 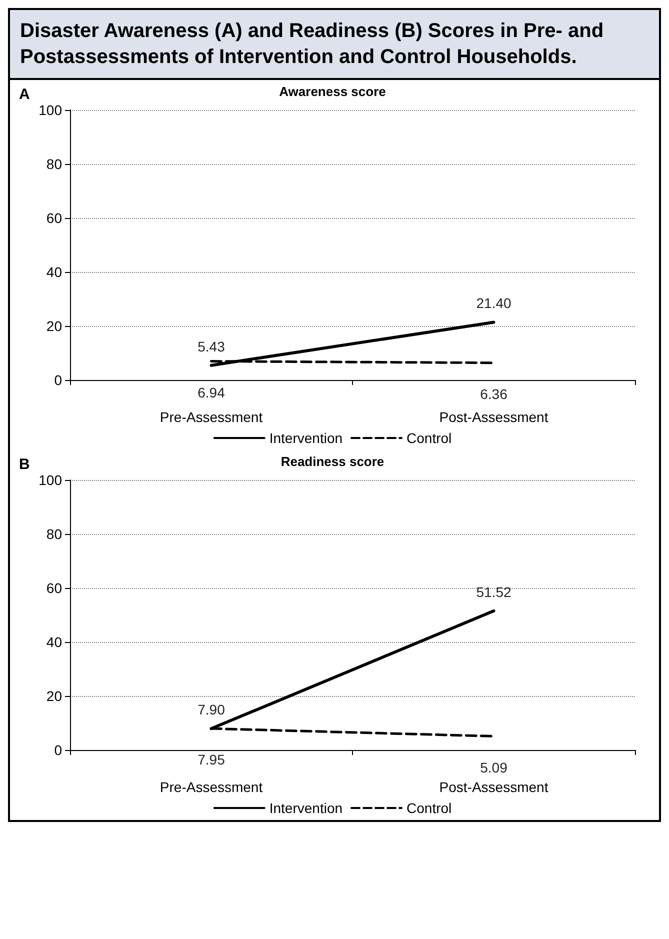 What do you see at coordinates (494, 592) in the screenshot?
I see `data-label: 51.52` at bounding box center [494, 592].